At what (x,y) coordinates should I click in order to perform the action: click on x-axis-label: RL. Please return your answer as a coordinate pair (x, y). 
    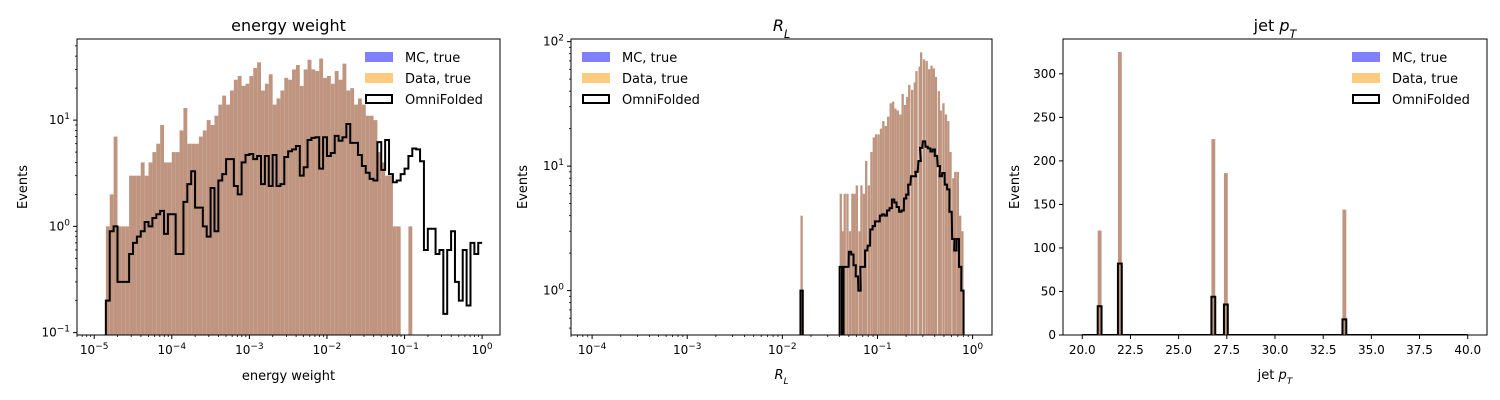
    Looking at the image, I should click on (781, 377).